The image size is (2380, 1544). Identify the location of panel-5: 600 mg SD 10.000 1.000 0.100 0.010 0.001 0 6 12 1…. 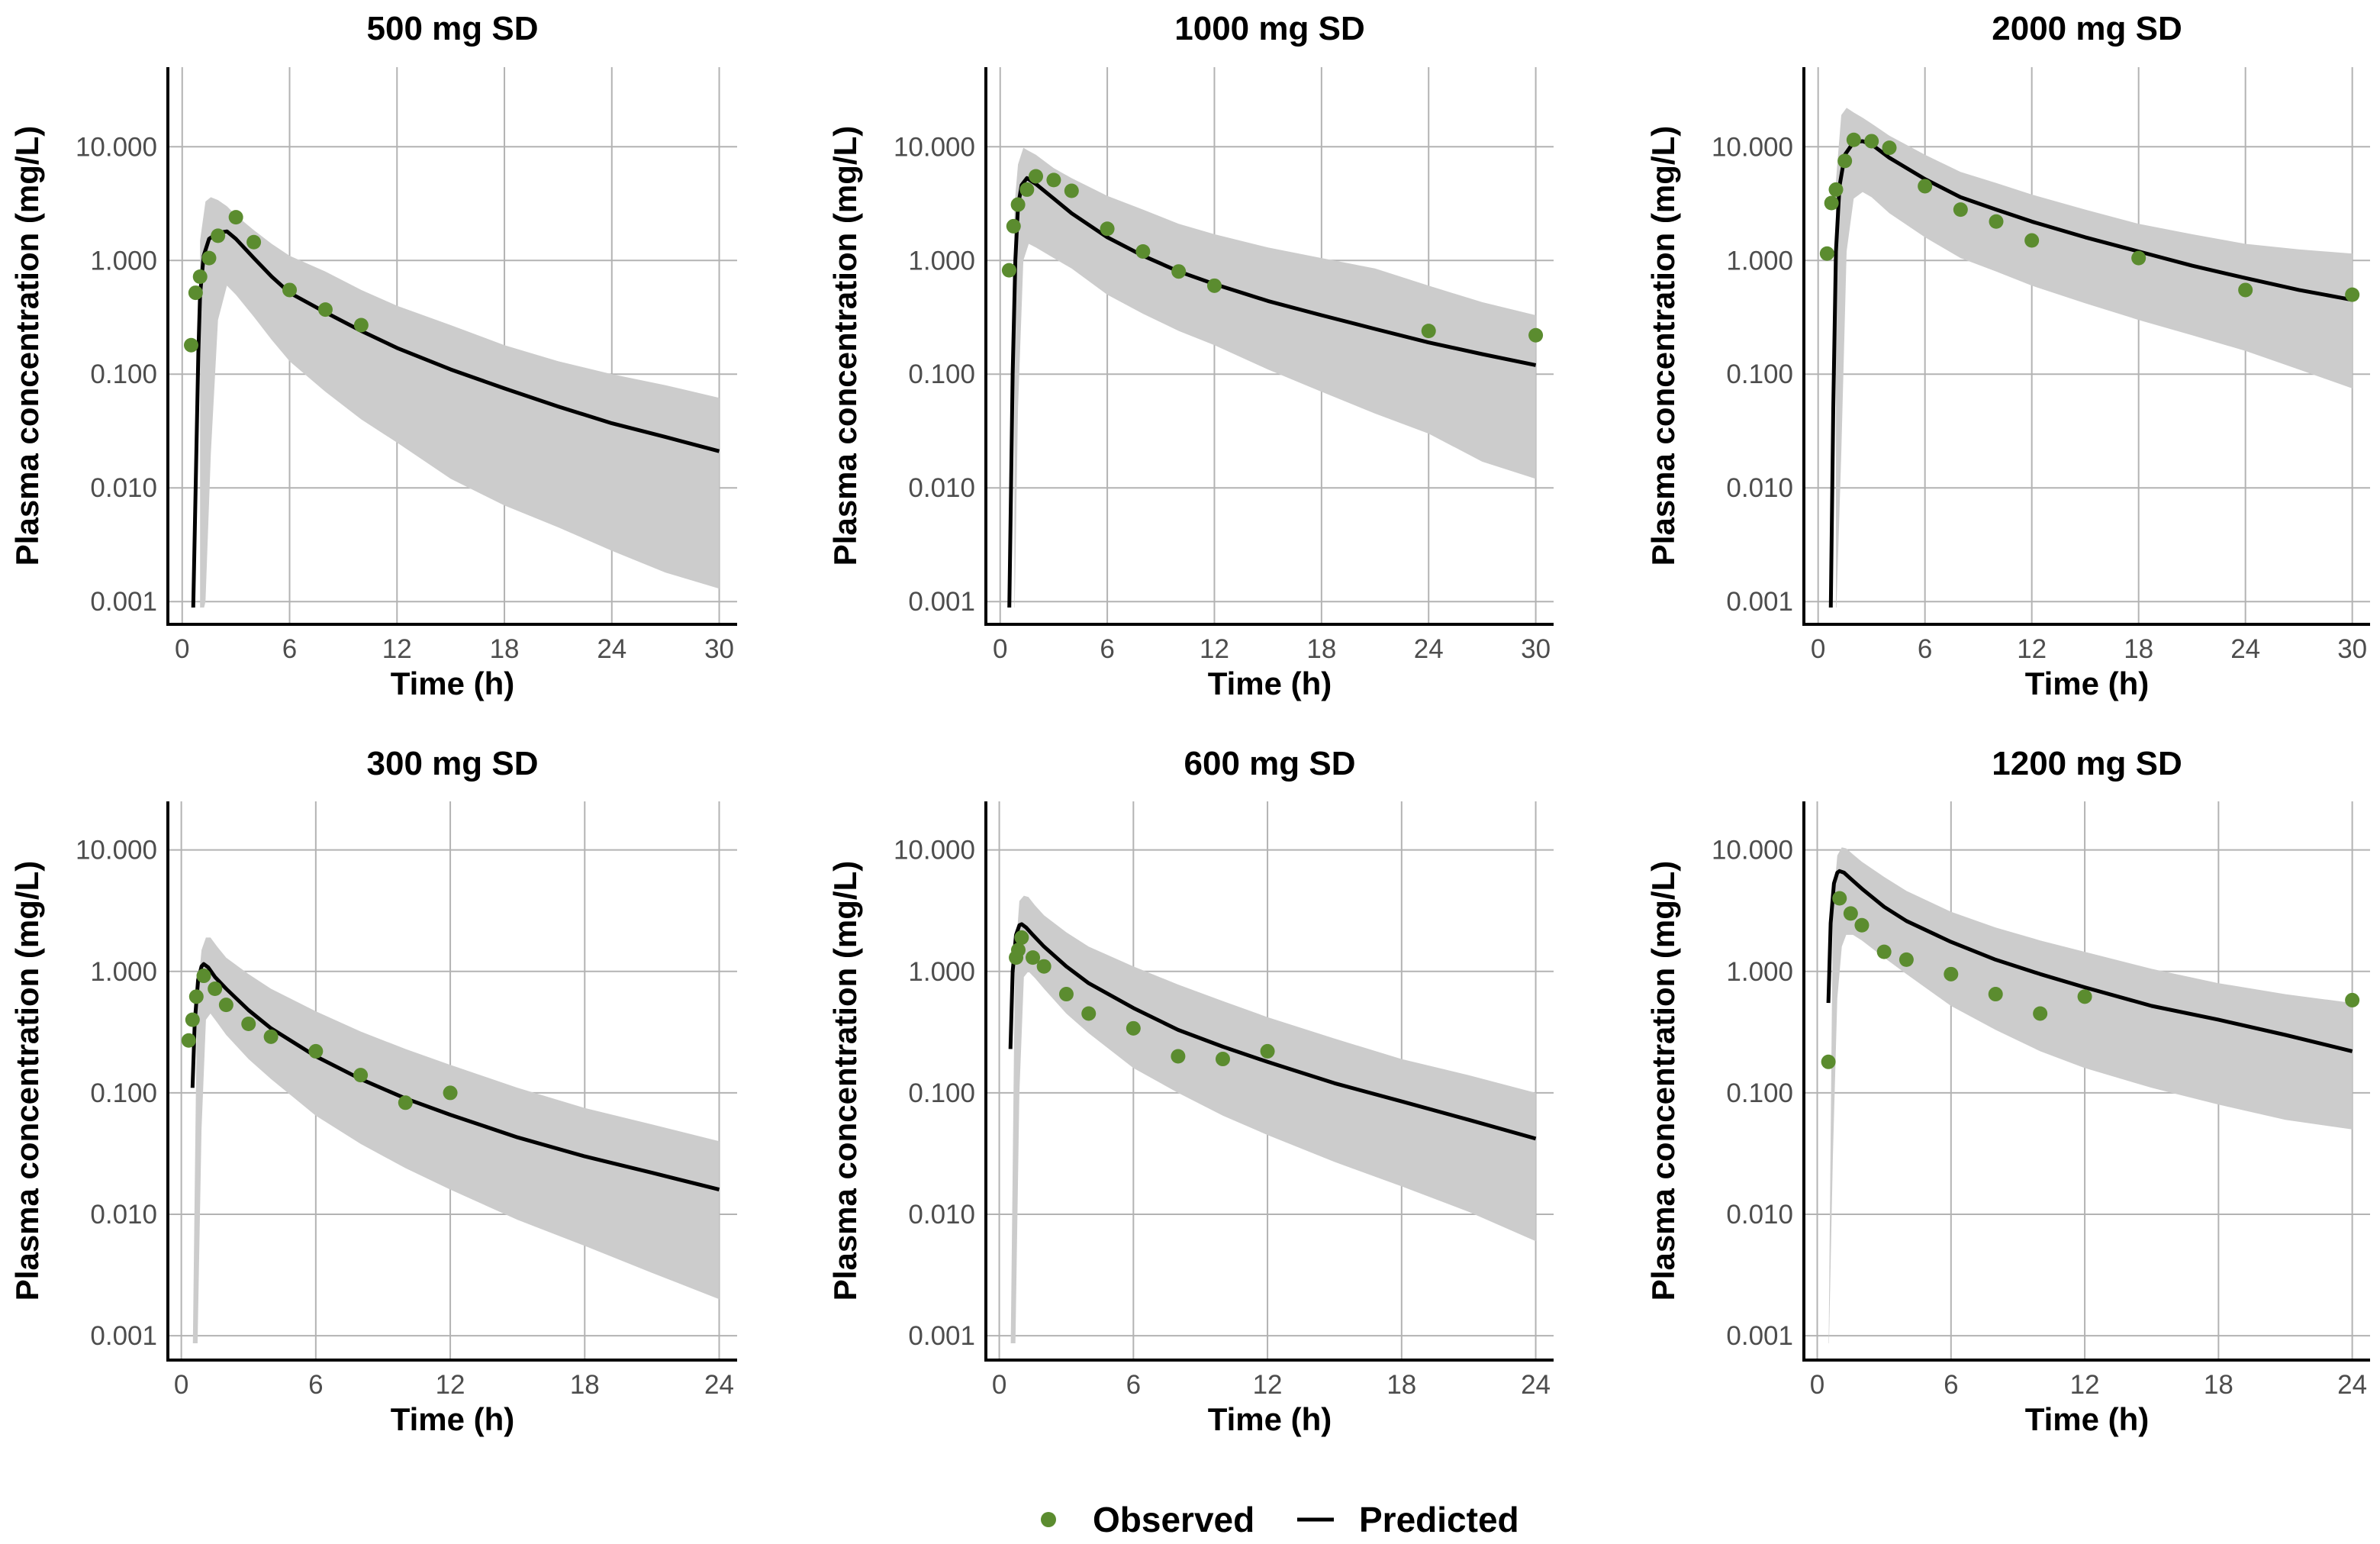
(1190, 1091).